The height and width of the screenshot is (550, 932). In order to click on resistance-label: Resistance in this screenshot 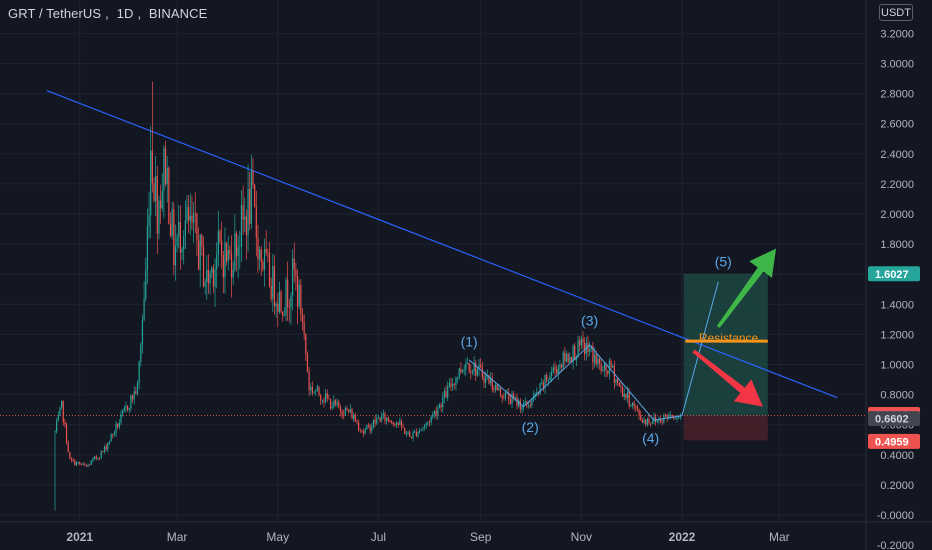, I will do `click(729, 338)`.